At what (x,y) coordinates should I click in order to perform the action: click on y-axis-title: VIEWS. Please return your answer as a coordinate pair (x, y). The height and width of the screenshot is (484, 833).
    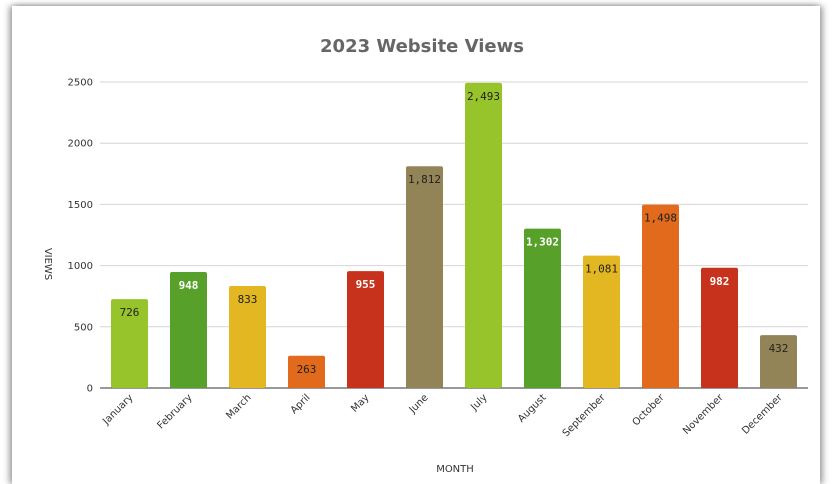
    Looking at the image, I should click on (47, 264).